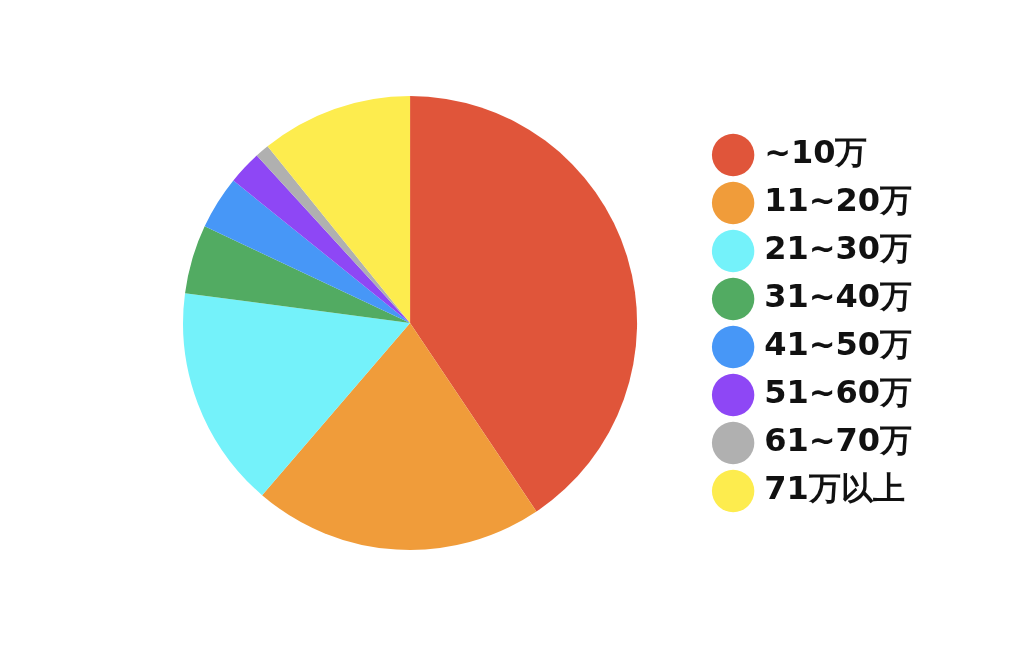  Describe the element at coordinates (838, 344) in the screenshot. I see `legend-label: 41~50万` at that location.